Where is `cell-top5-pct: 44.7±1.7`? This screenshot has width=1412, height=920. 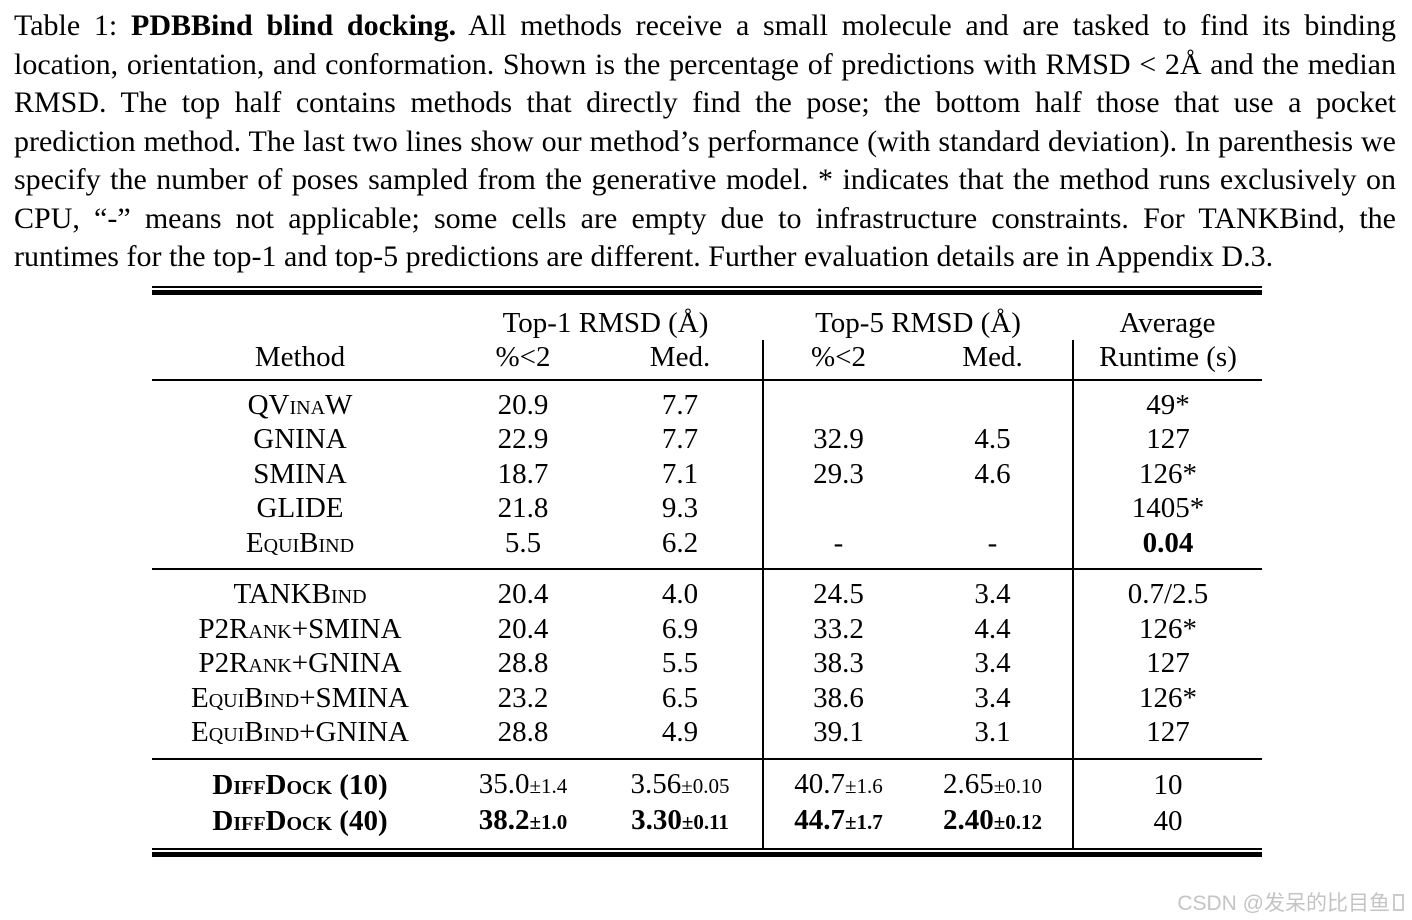 cell-top5-pct: 44.7±1.7 is located at coordinates (837, 825).